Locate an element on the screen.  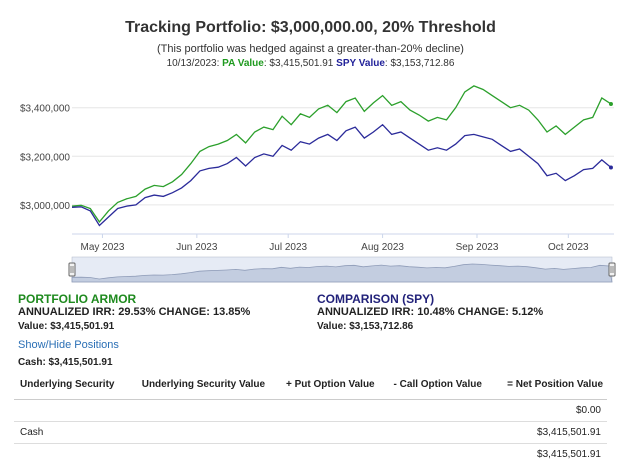
x-tick-label: Jun 2023 is located at coordinates (197, 247).